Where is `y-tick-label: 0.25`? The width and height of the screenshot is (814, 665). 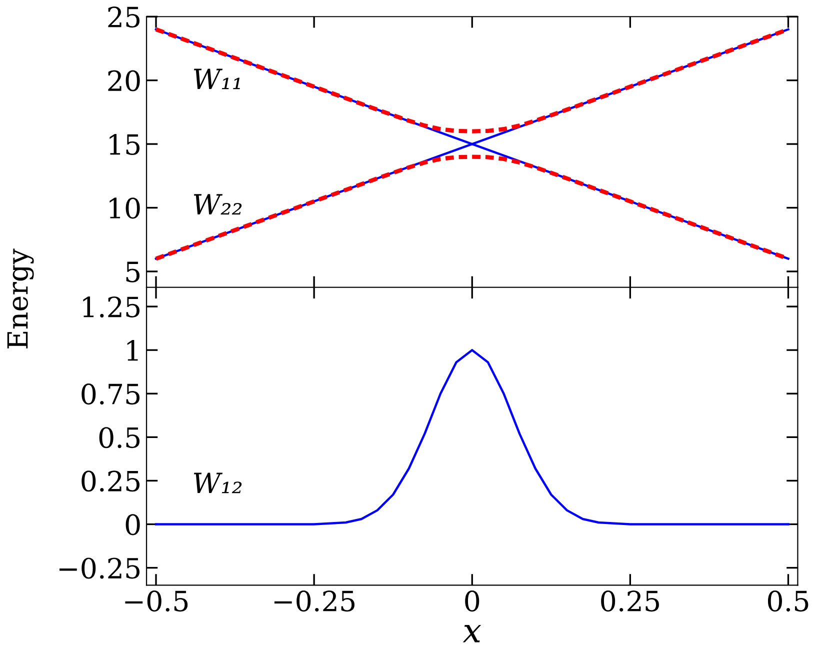
y-tick-label: 0.25 is located at coordinates (111, 481).